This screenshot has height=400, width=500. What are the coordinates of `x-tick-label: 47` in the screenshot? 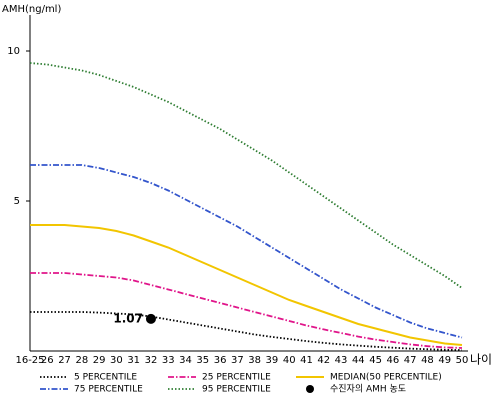 It's located at (410, 360).